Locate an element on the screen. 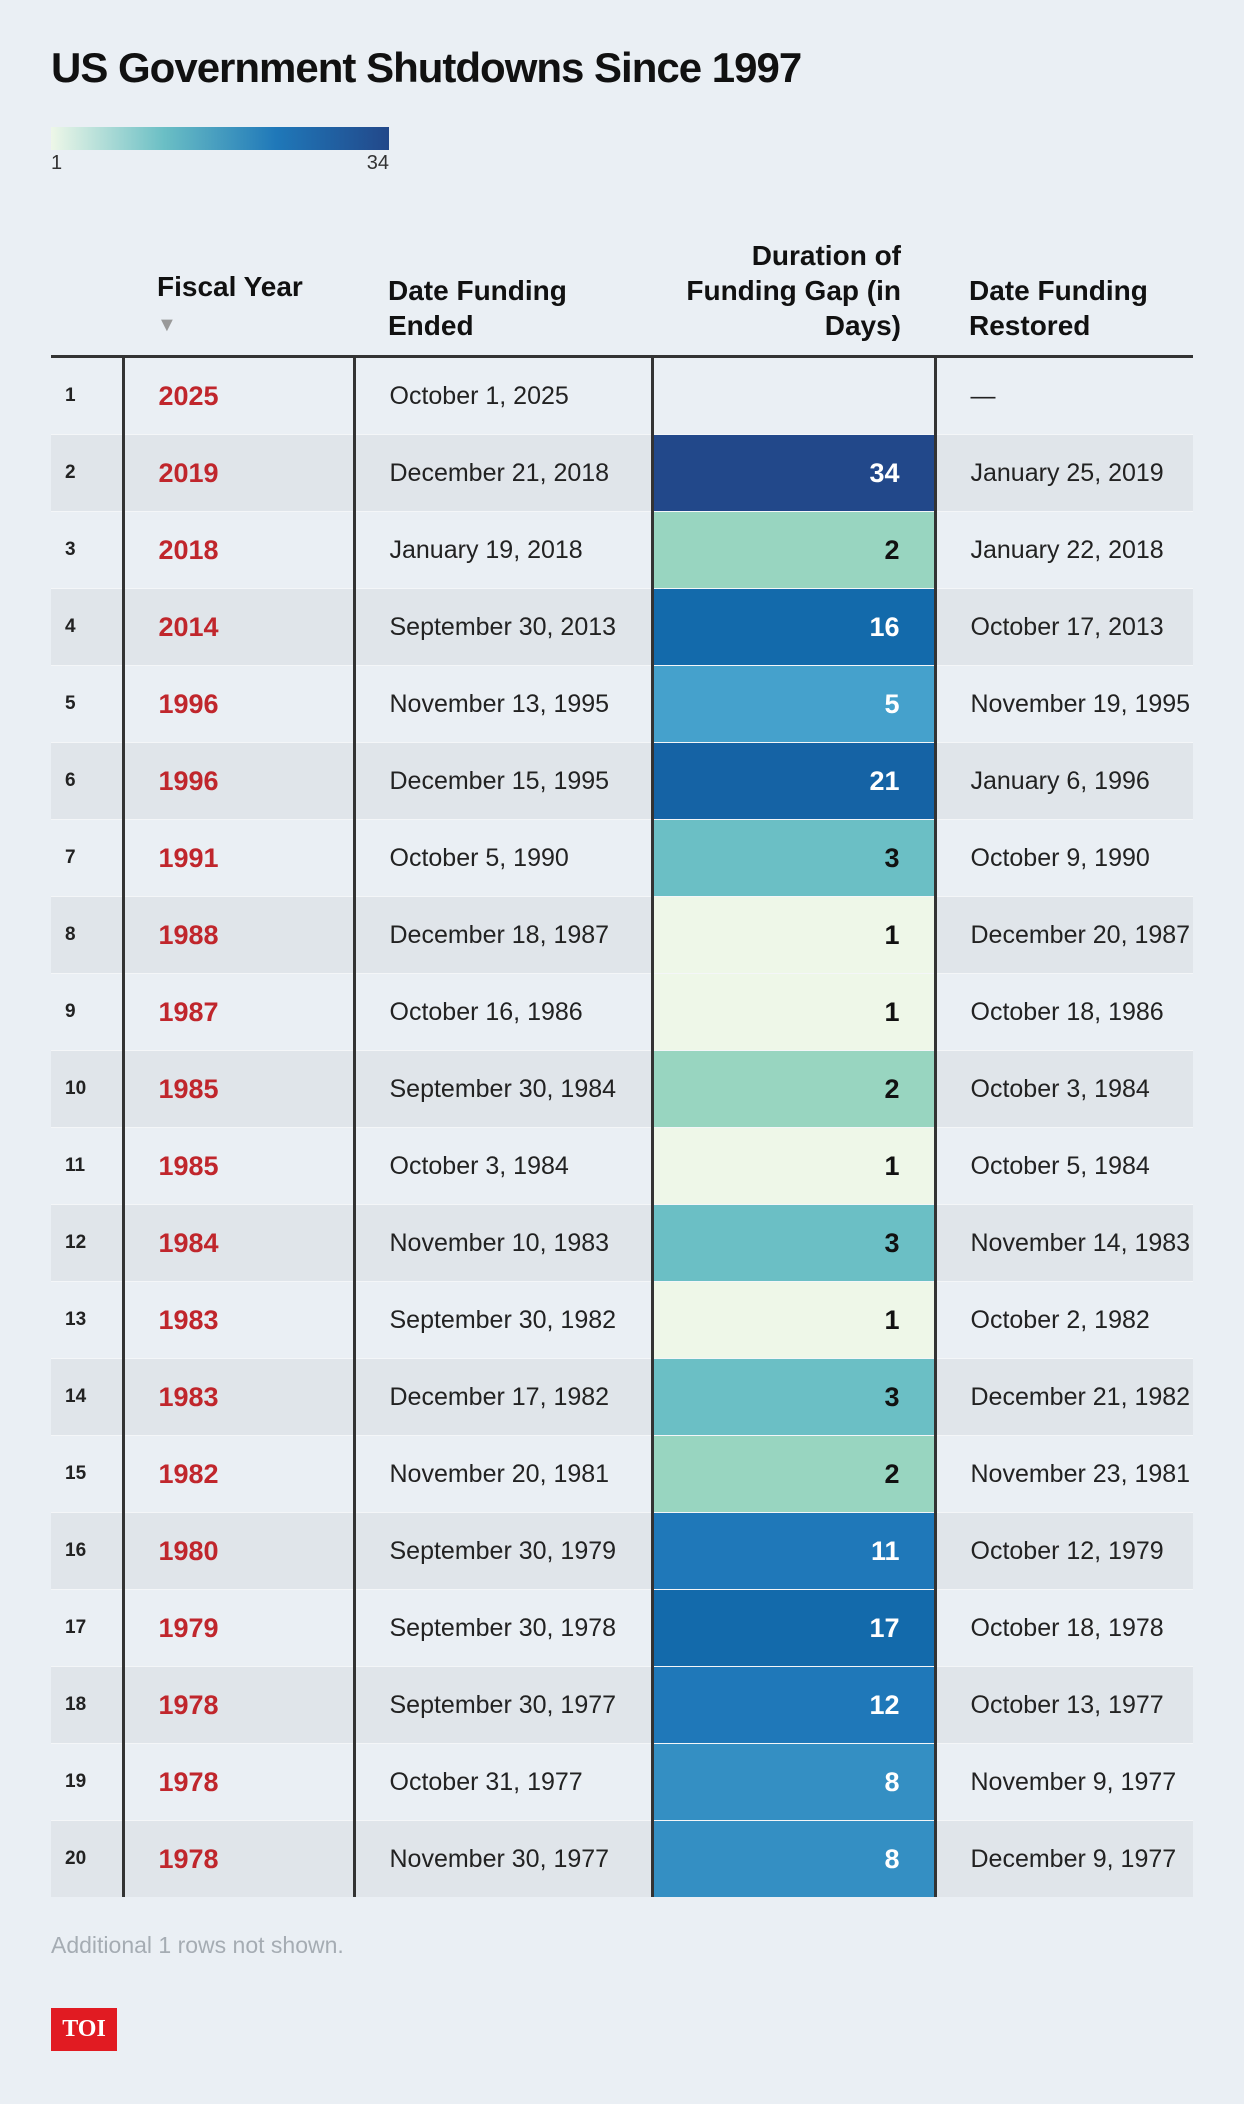 Image resolution: width=1244 pixels, height=2104 pixels. row-number: 11 is located at coordinates (87, 1166).